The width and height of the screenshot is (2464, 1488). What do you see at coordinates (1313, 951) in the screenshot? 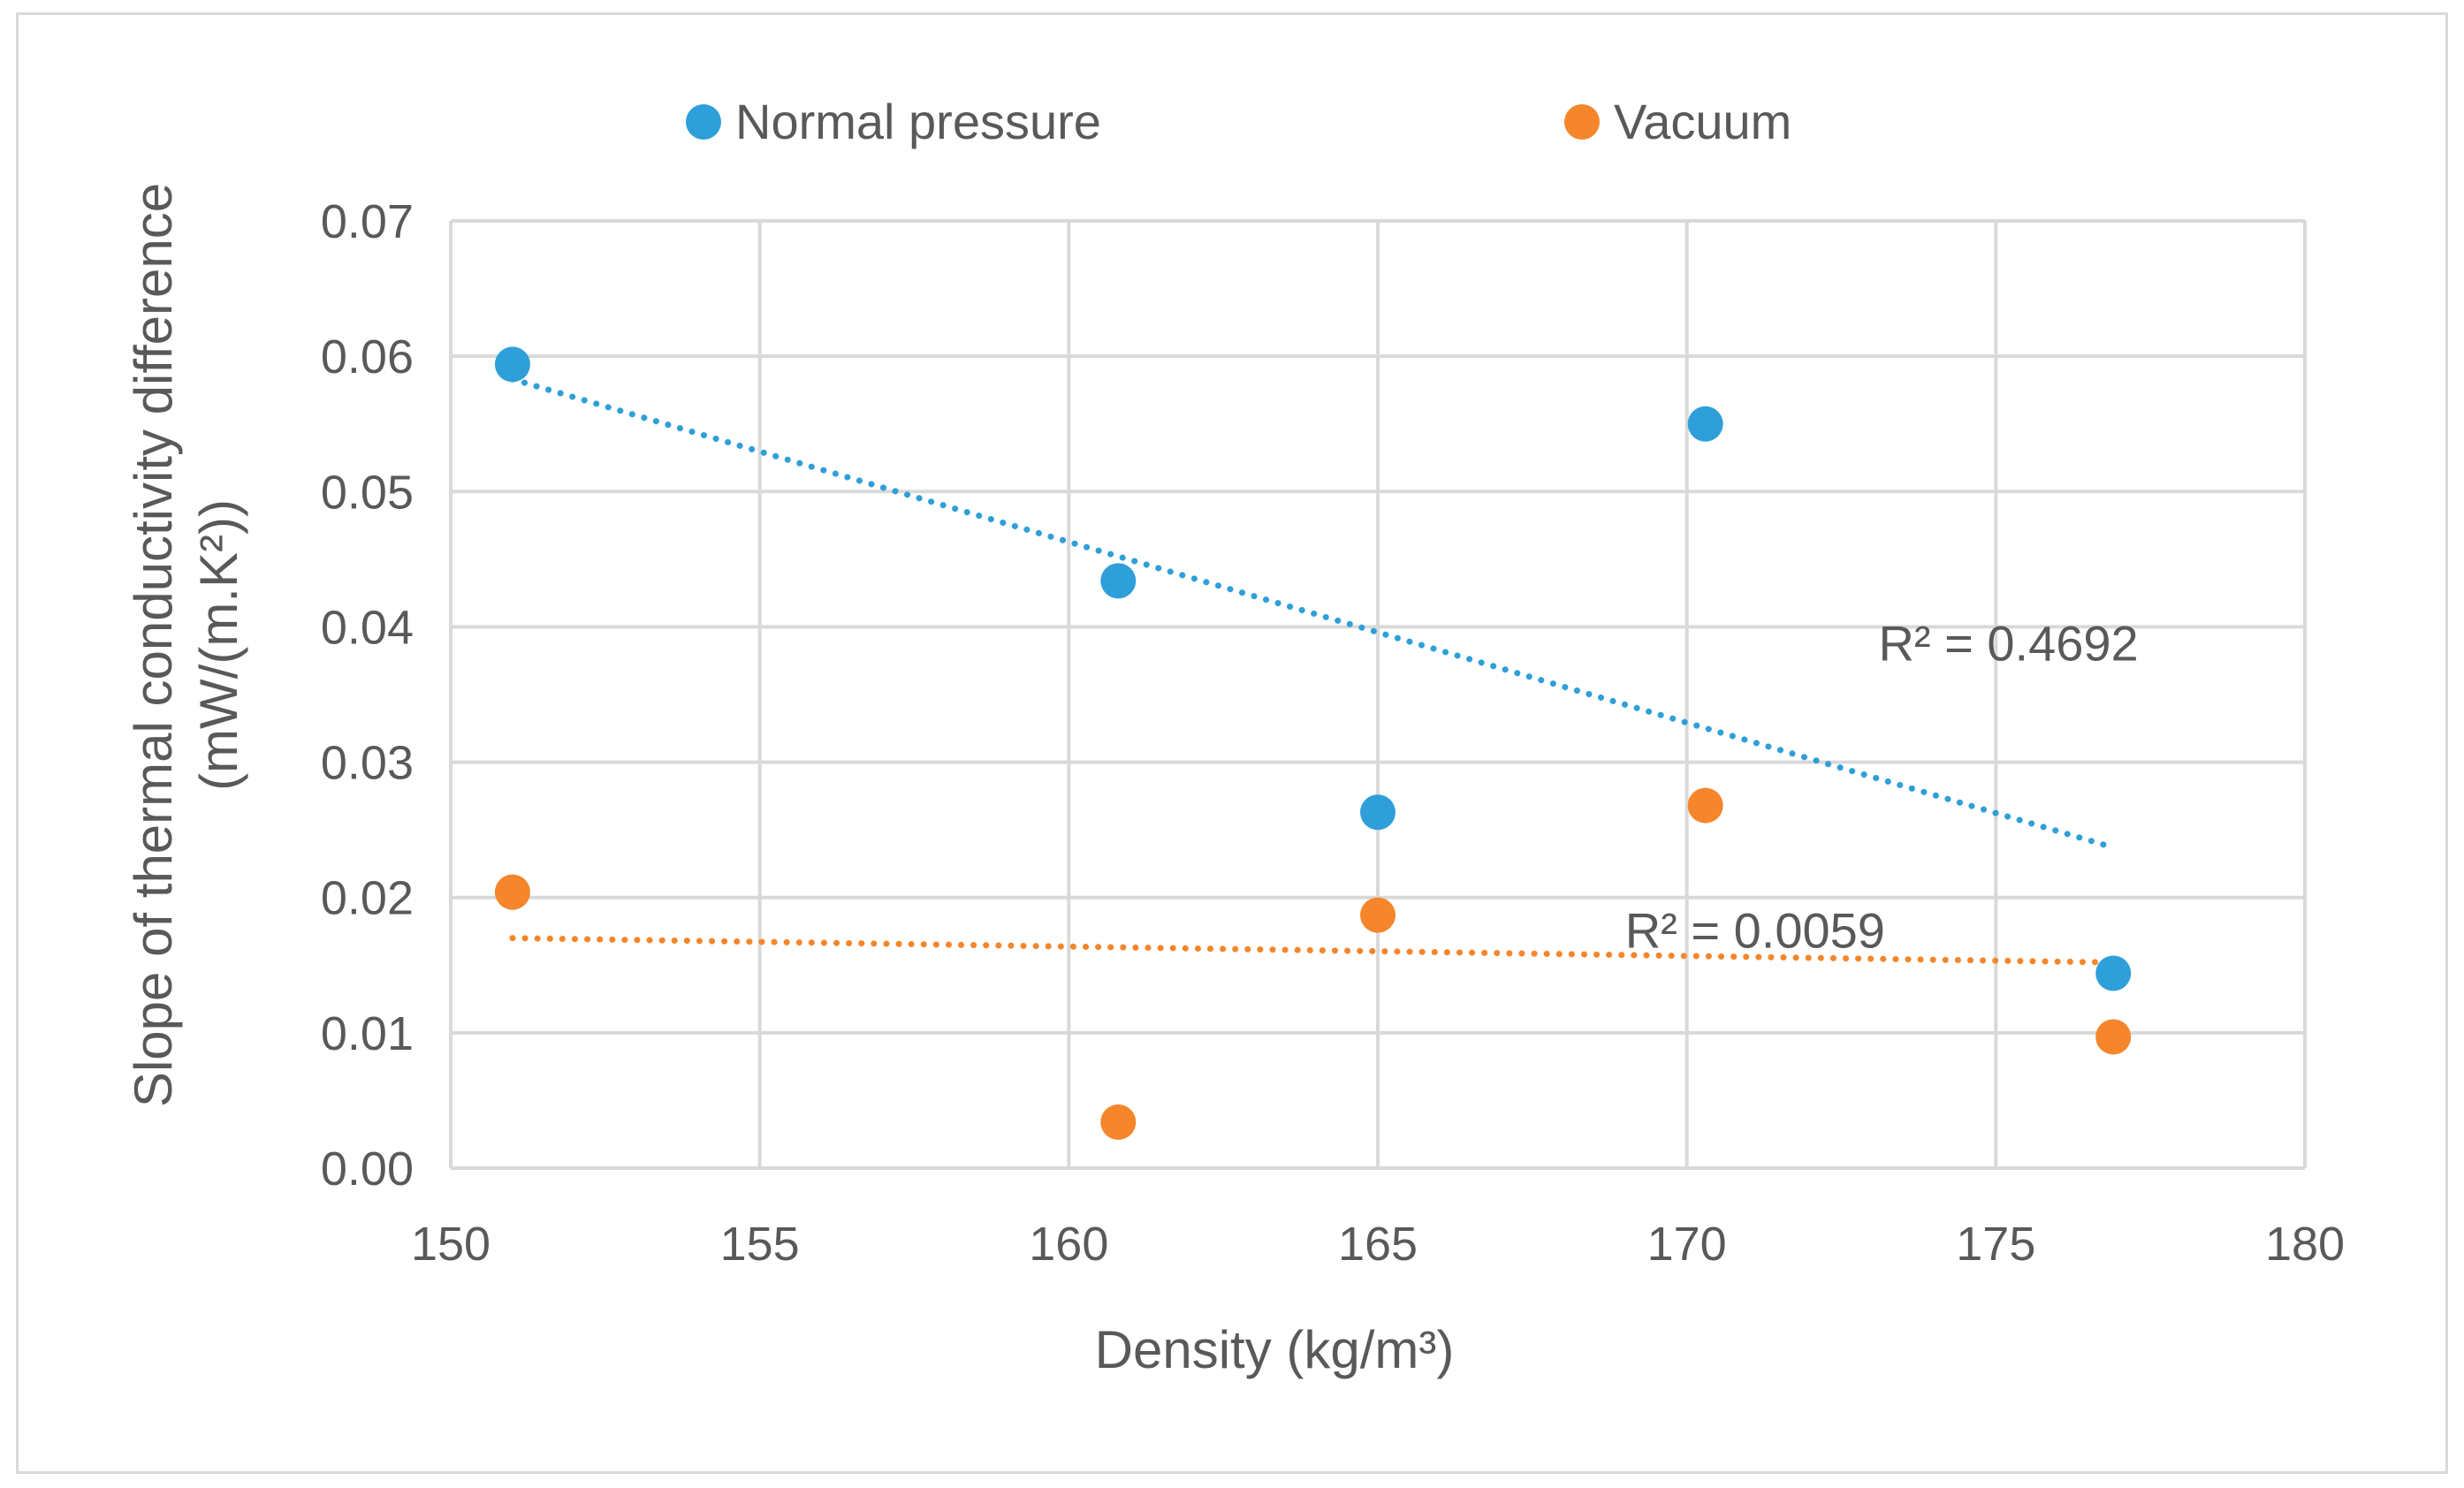
I see `vacuum-trendline` at bounding box center [1313, 951].